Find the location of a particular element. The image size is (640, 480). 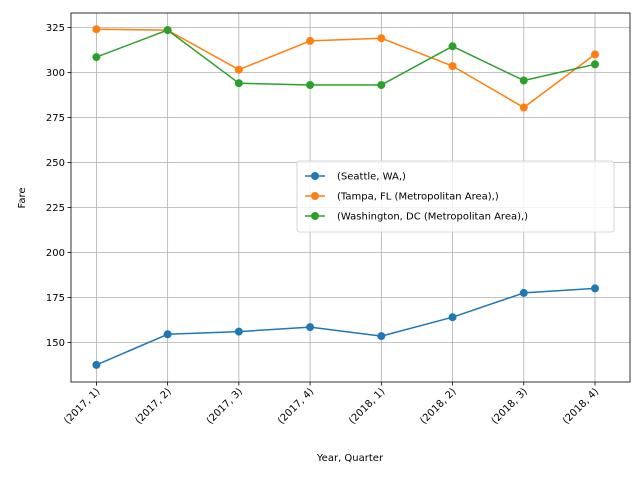

x-axis-label: Year, Quarter is located at coordinates (350, 458).